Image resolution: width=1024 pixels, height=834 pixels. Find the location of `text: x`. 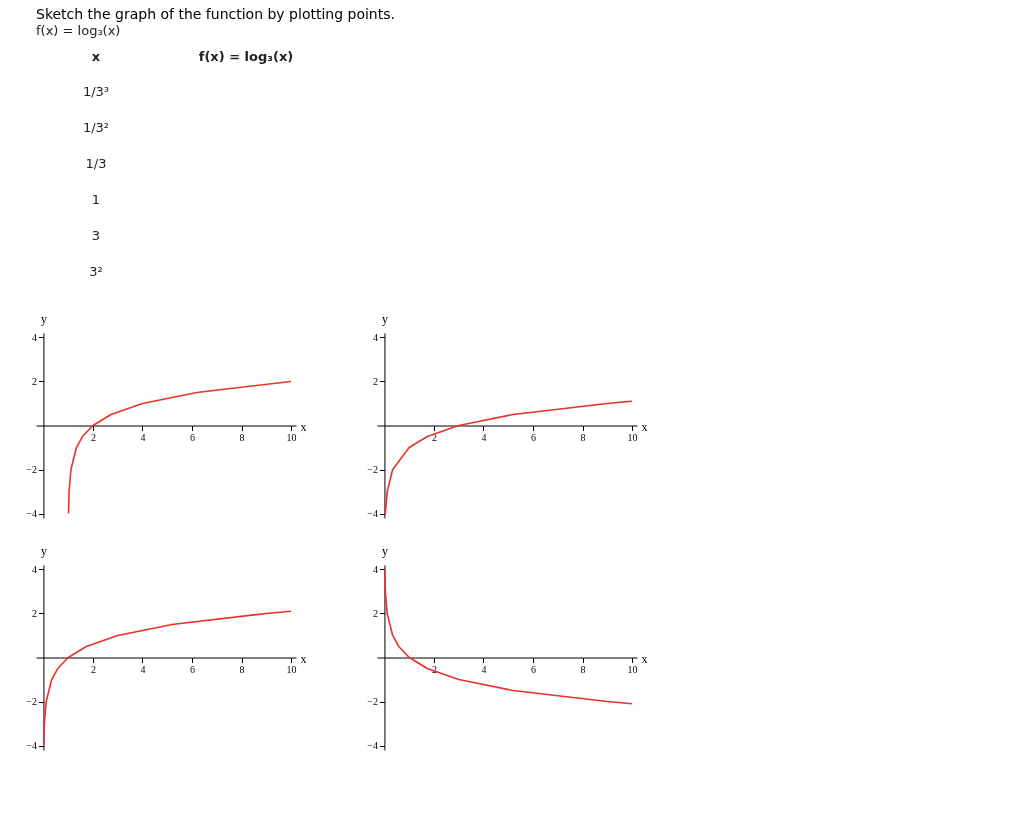

text: x is located at coordinates (96, 56).